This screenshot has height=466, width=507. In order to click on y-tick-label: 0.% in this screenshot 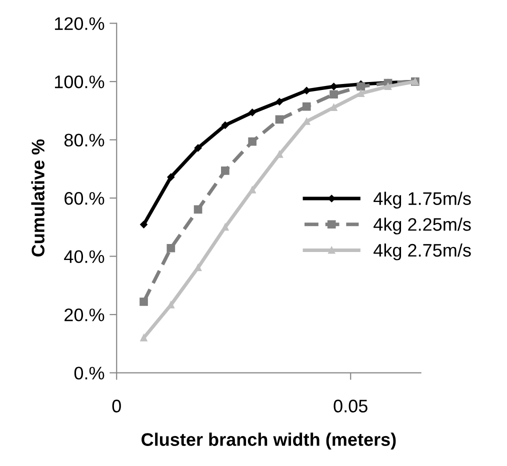, I will do `click(89, 373)`.